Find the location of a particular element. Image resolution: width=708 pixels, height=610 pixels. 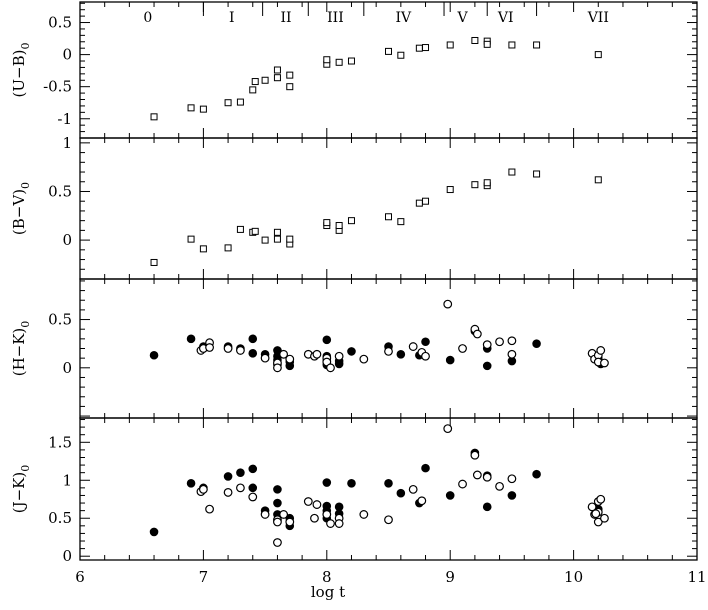

y-axis-title-text: (J−K) is located at coordinates (19, 493).